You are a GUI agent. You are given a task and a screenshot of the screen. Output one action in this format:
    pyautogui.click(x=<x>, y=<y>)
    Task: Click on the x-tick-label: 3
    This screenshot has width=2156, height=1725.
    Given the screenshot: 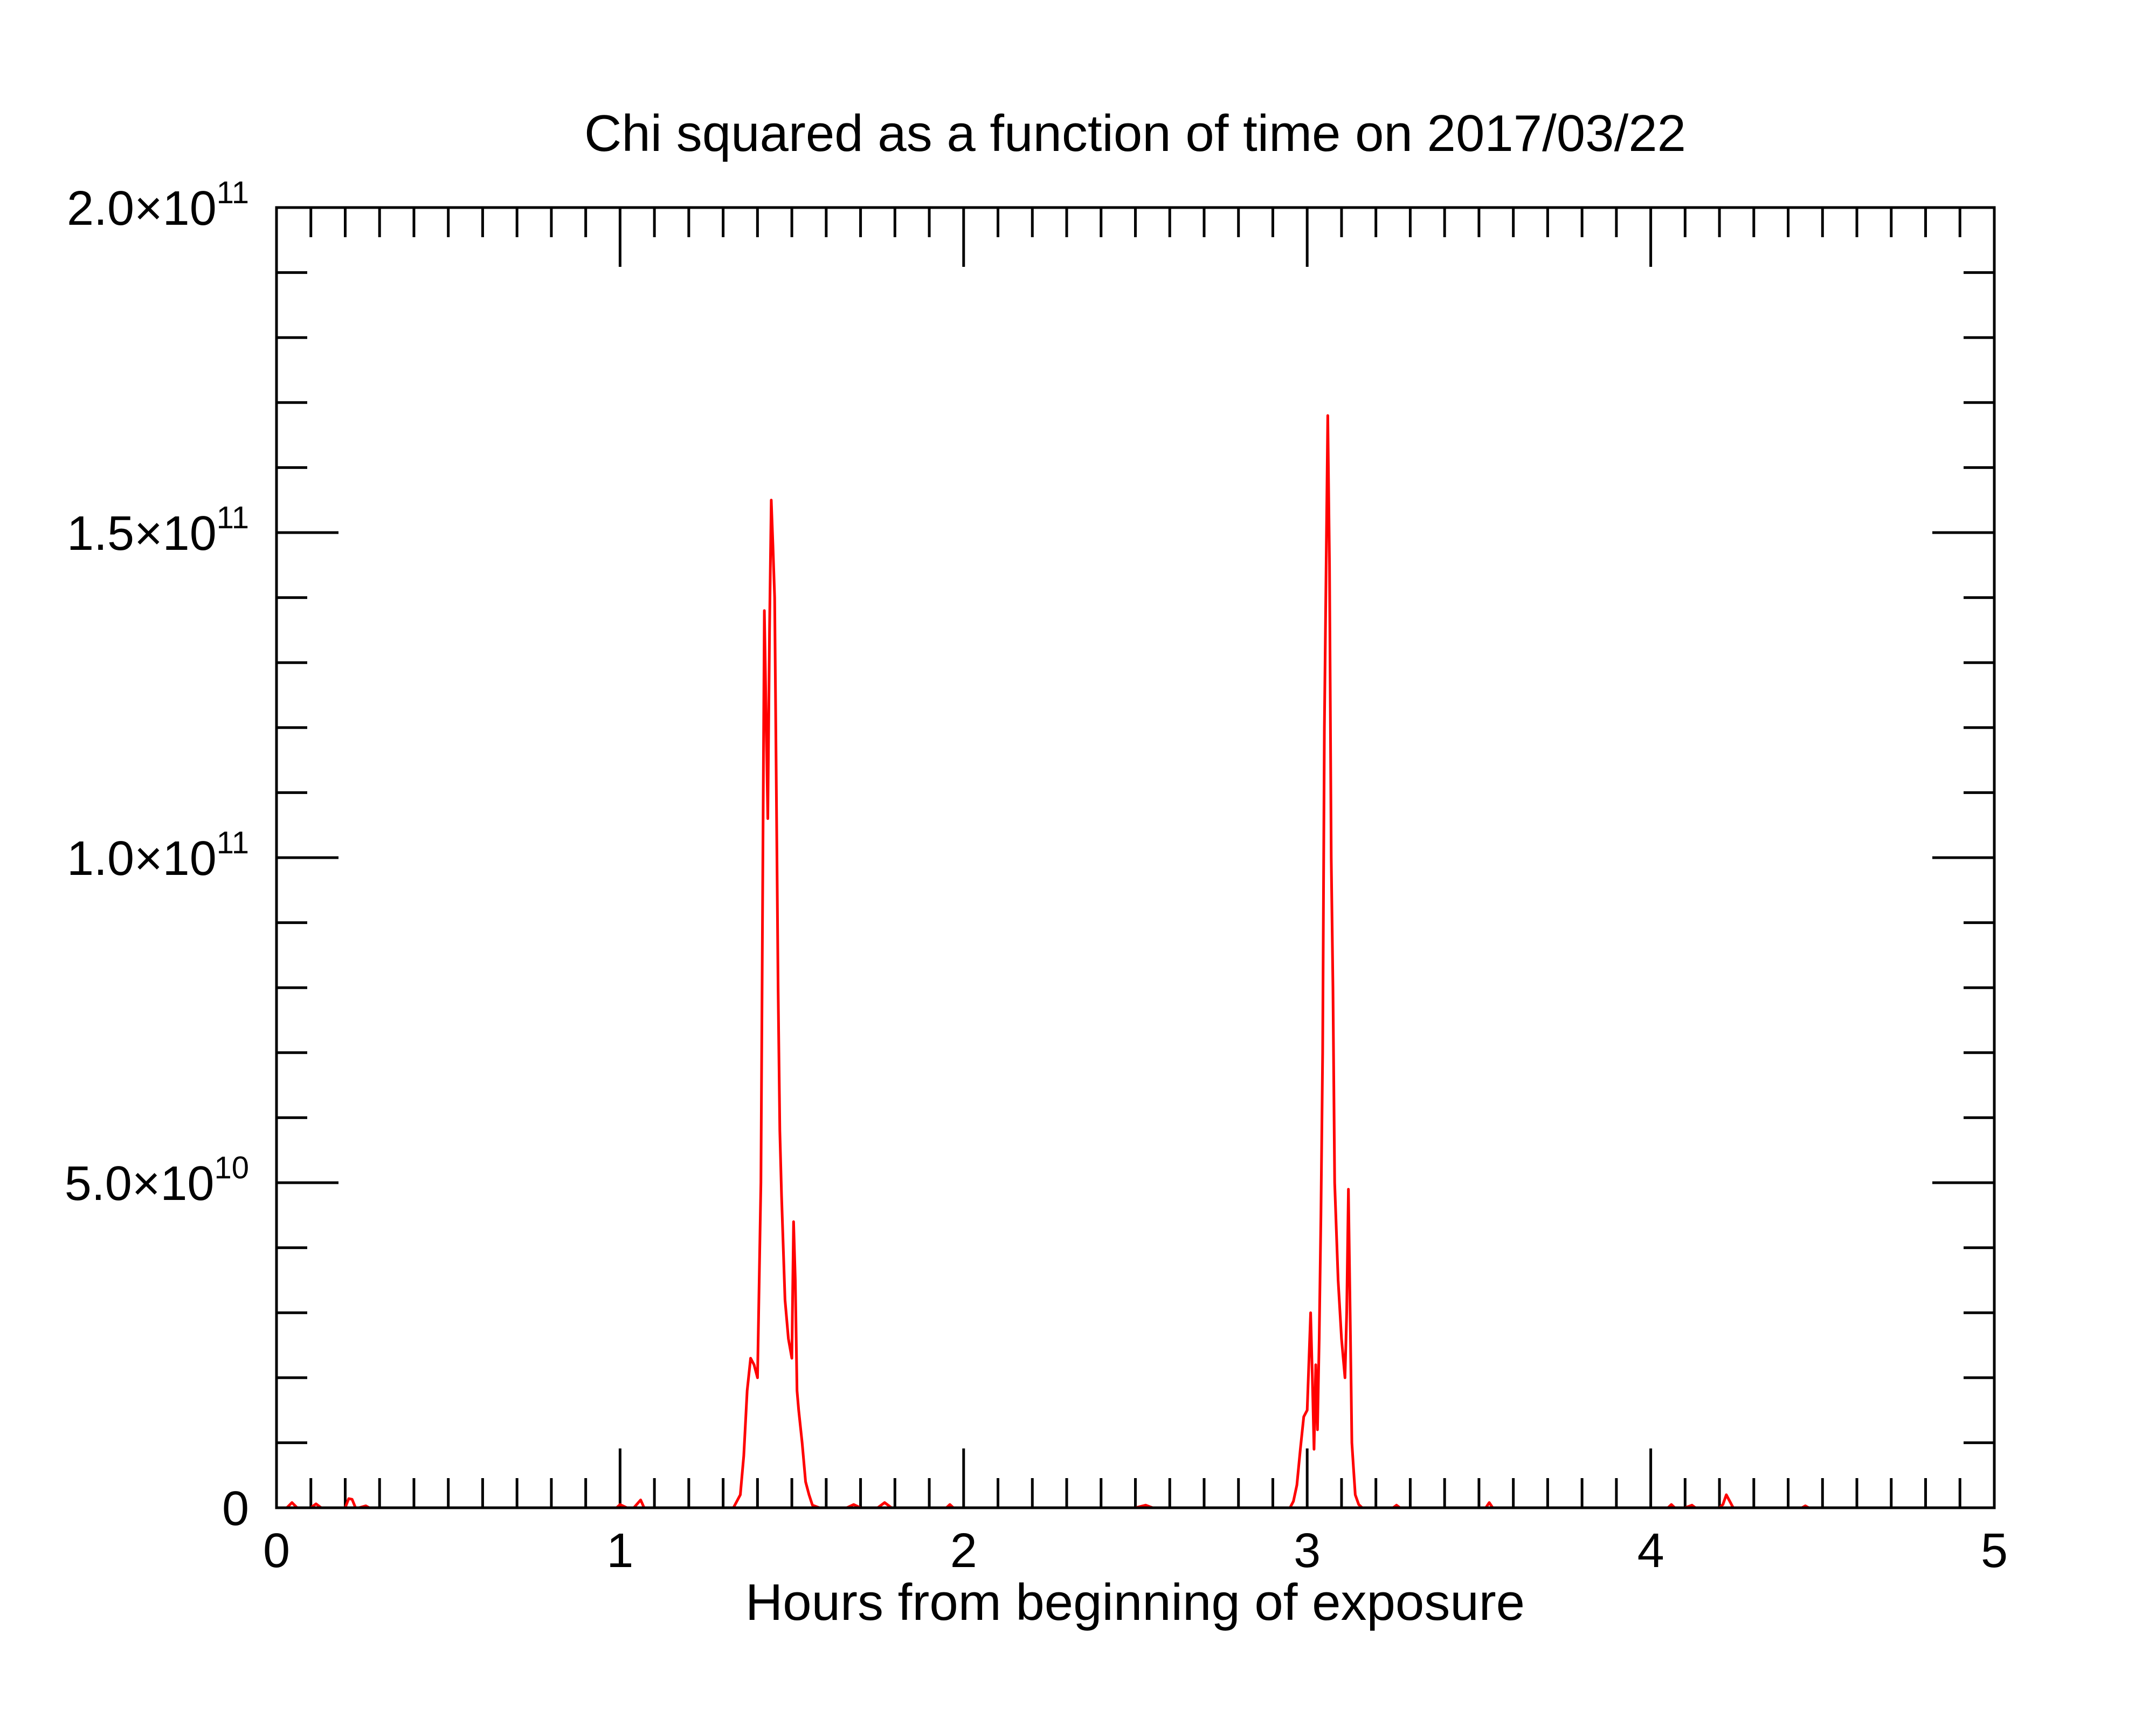 What is the action you would take?
    pyautogui.click(x=1307, y=1551)
    